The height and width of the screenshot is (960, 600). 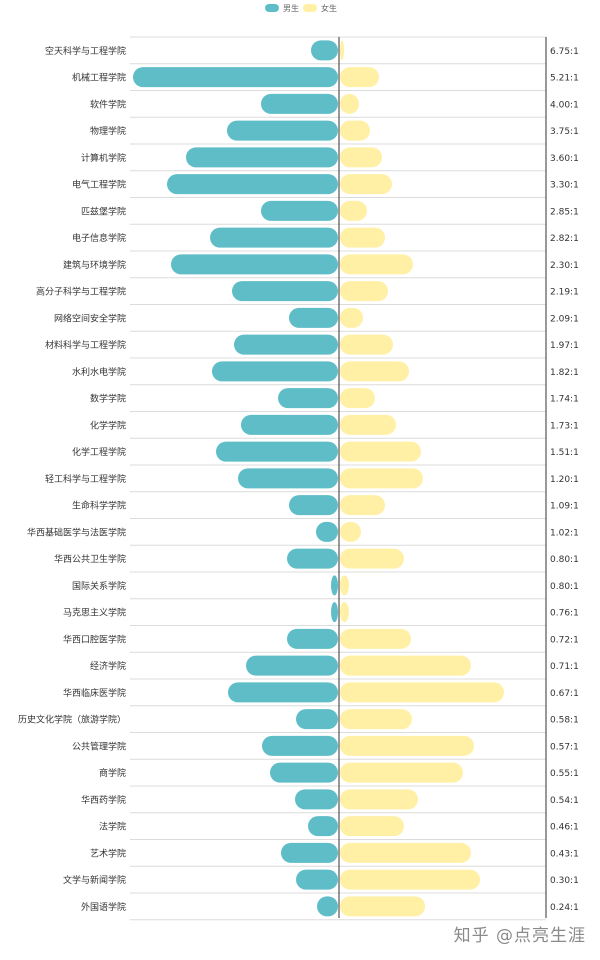 I want to click on category-label: 物理学院, so click(x=108, y=131).